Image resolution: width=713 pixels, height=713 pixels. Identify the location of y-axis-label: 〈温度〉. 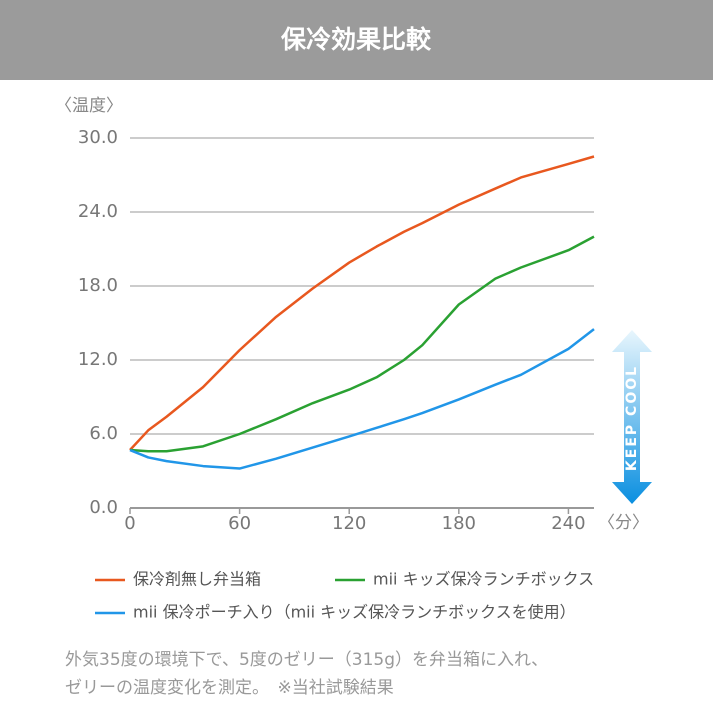
(89, 106).